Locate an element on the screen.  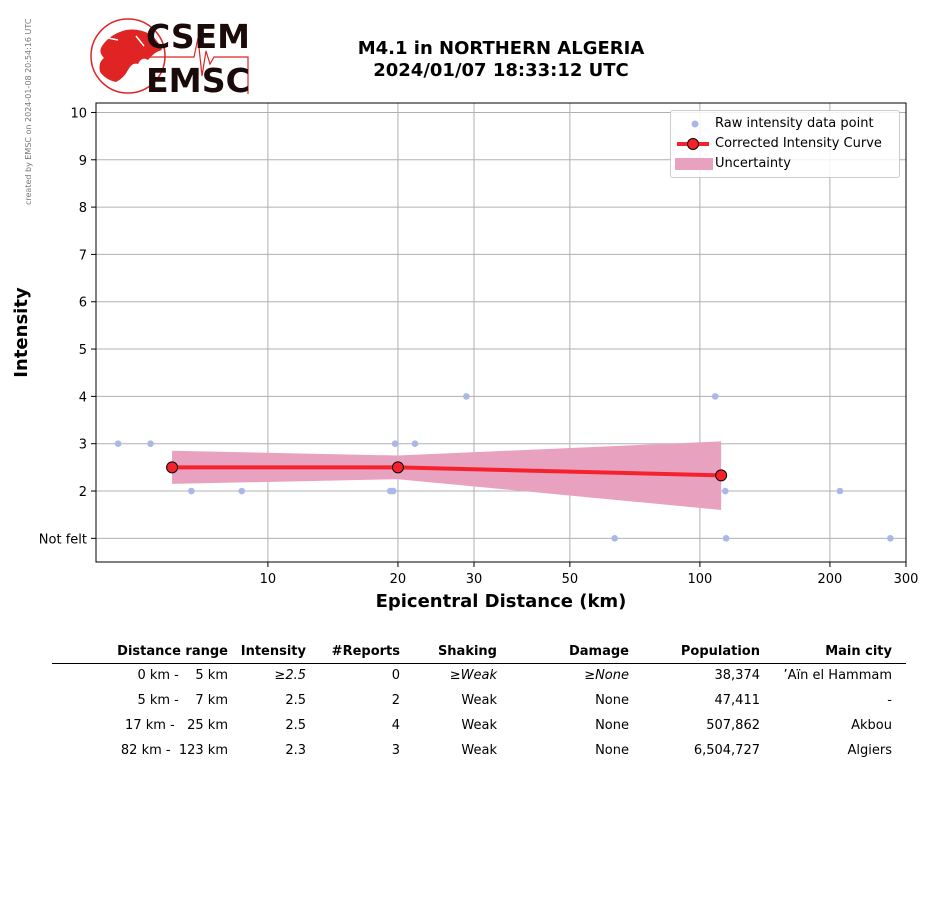
y-tick-label: 3 is located at coordinates (83, 445).